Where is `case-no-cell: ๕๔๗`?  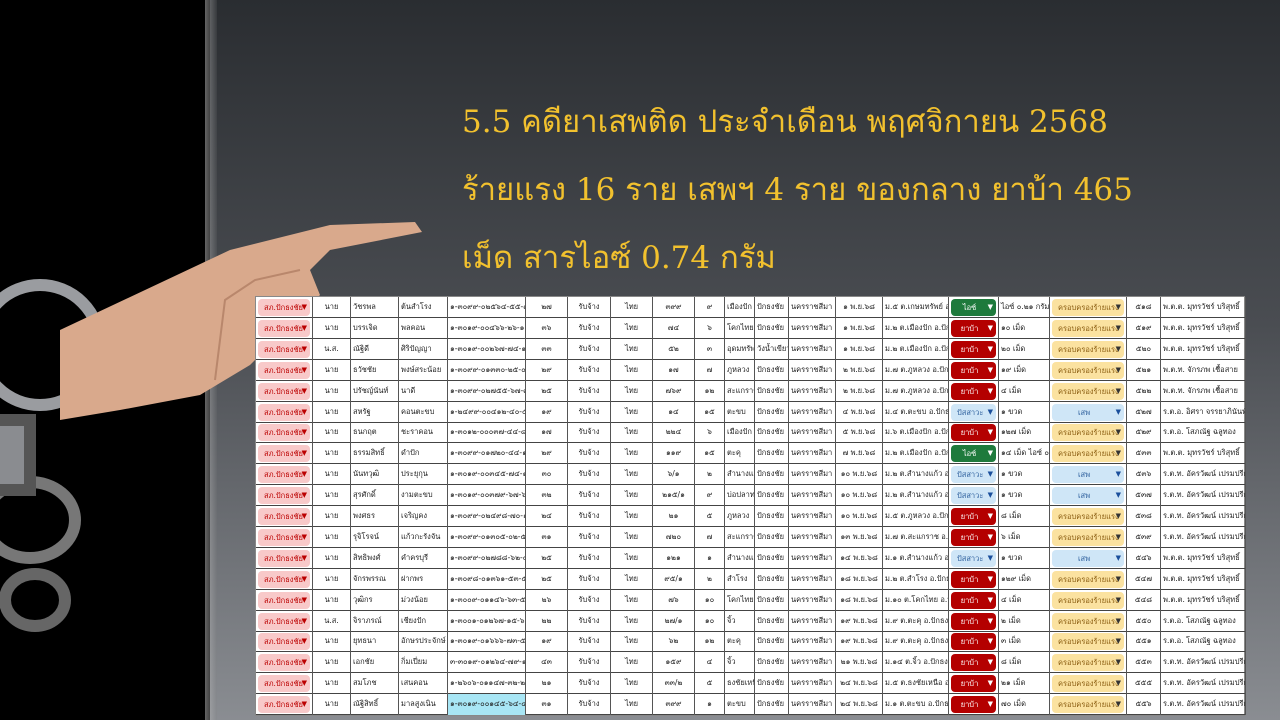
case-no-cell: ๕๔๗ is located at coordinates (1144, 579).